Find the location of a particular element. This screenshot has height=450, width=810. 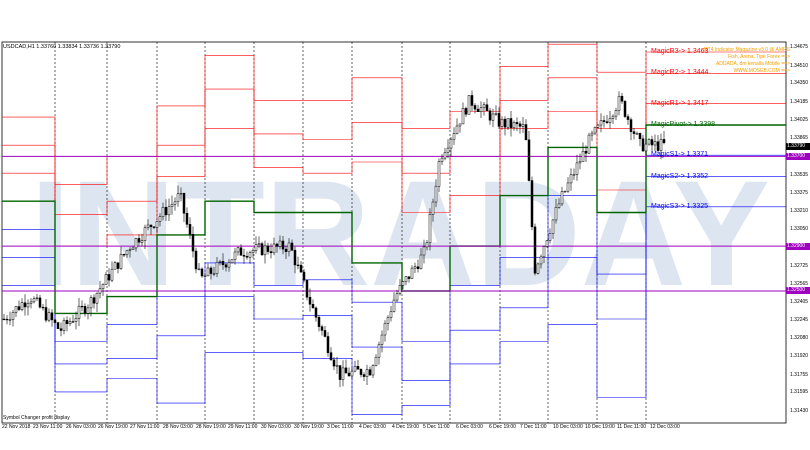

time-axis-label: 22 Nov 2018 is located at coordinates (16, 427).